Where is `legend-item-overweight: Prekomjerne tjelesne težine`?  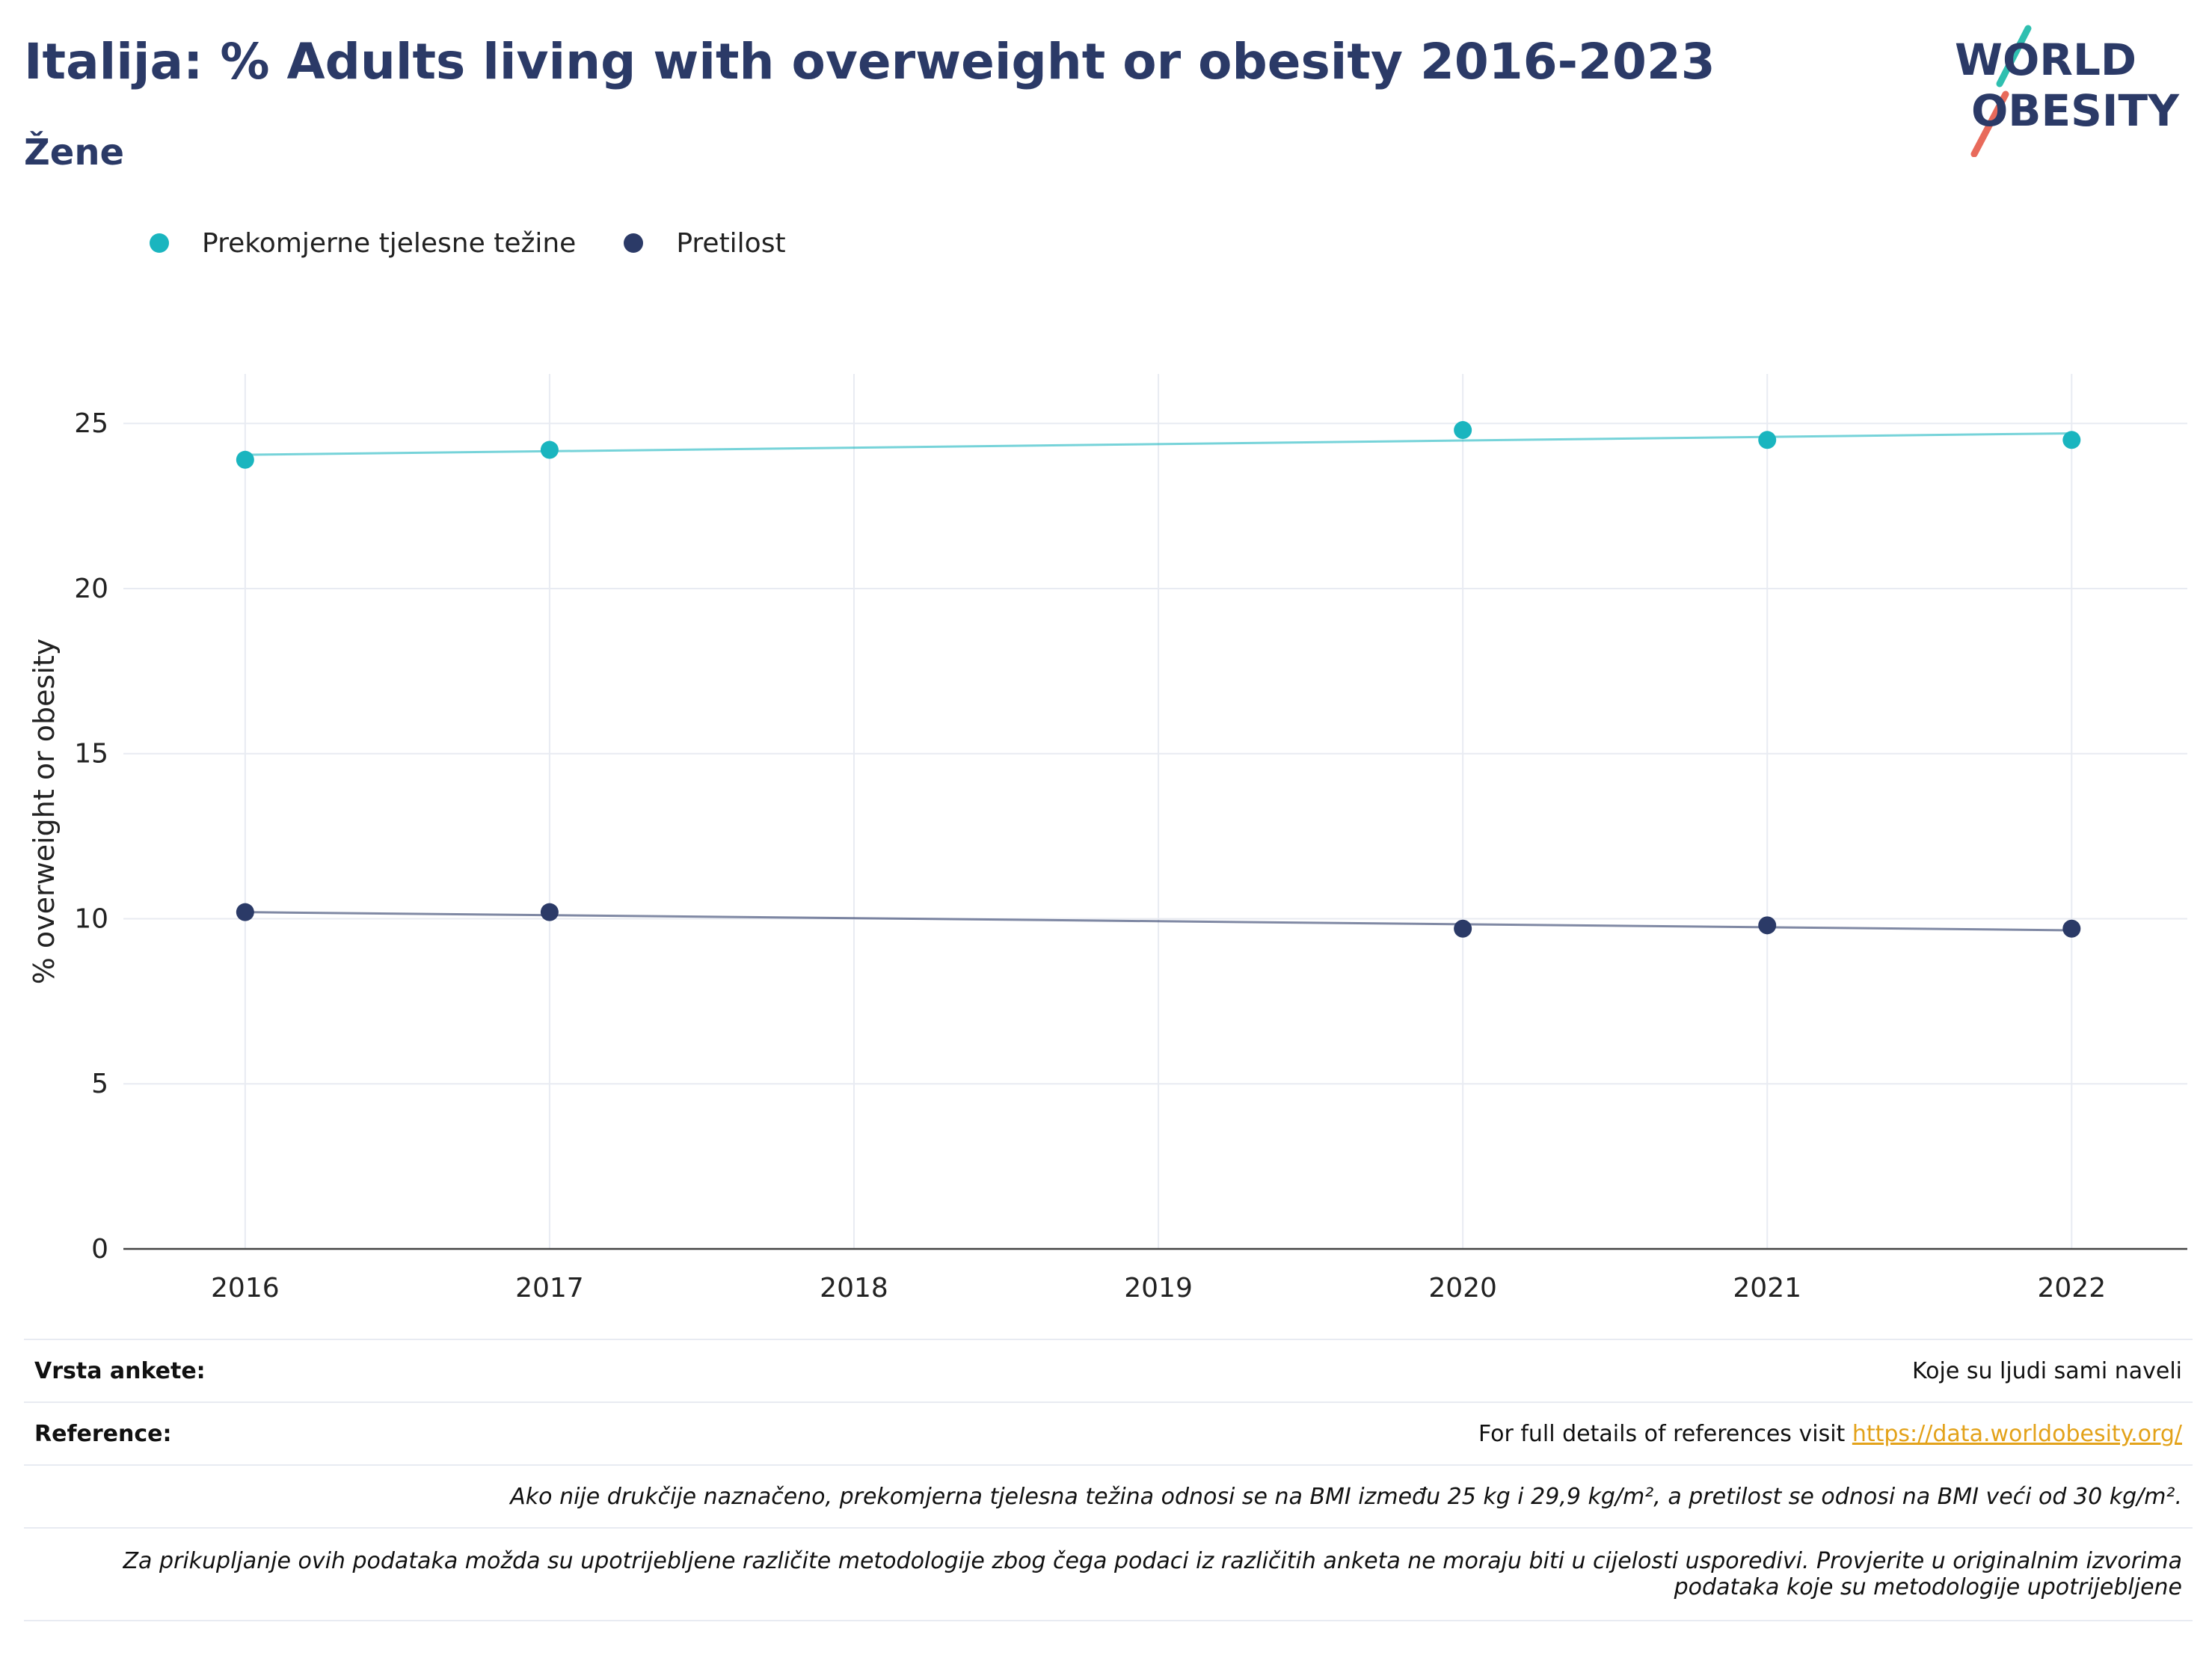 legend-item-overweight: Prekomjerne tjelesne težine is located at coordinates (363, 243).